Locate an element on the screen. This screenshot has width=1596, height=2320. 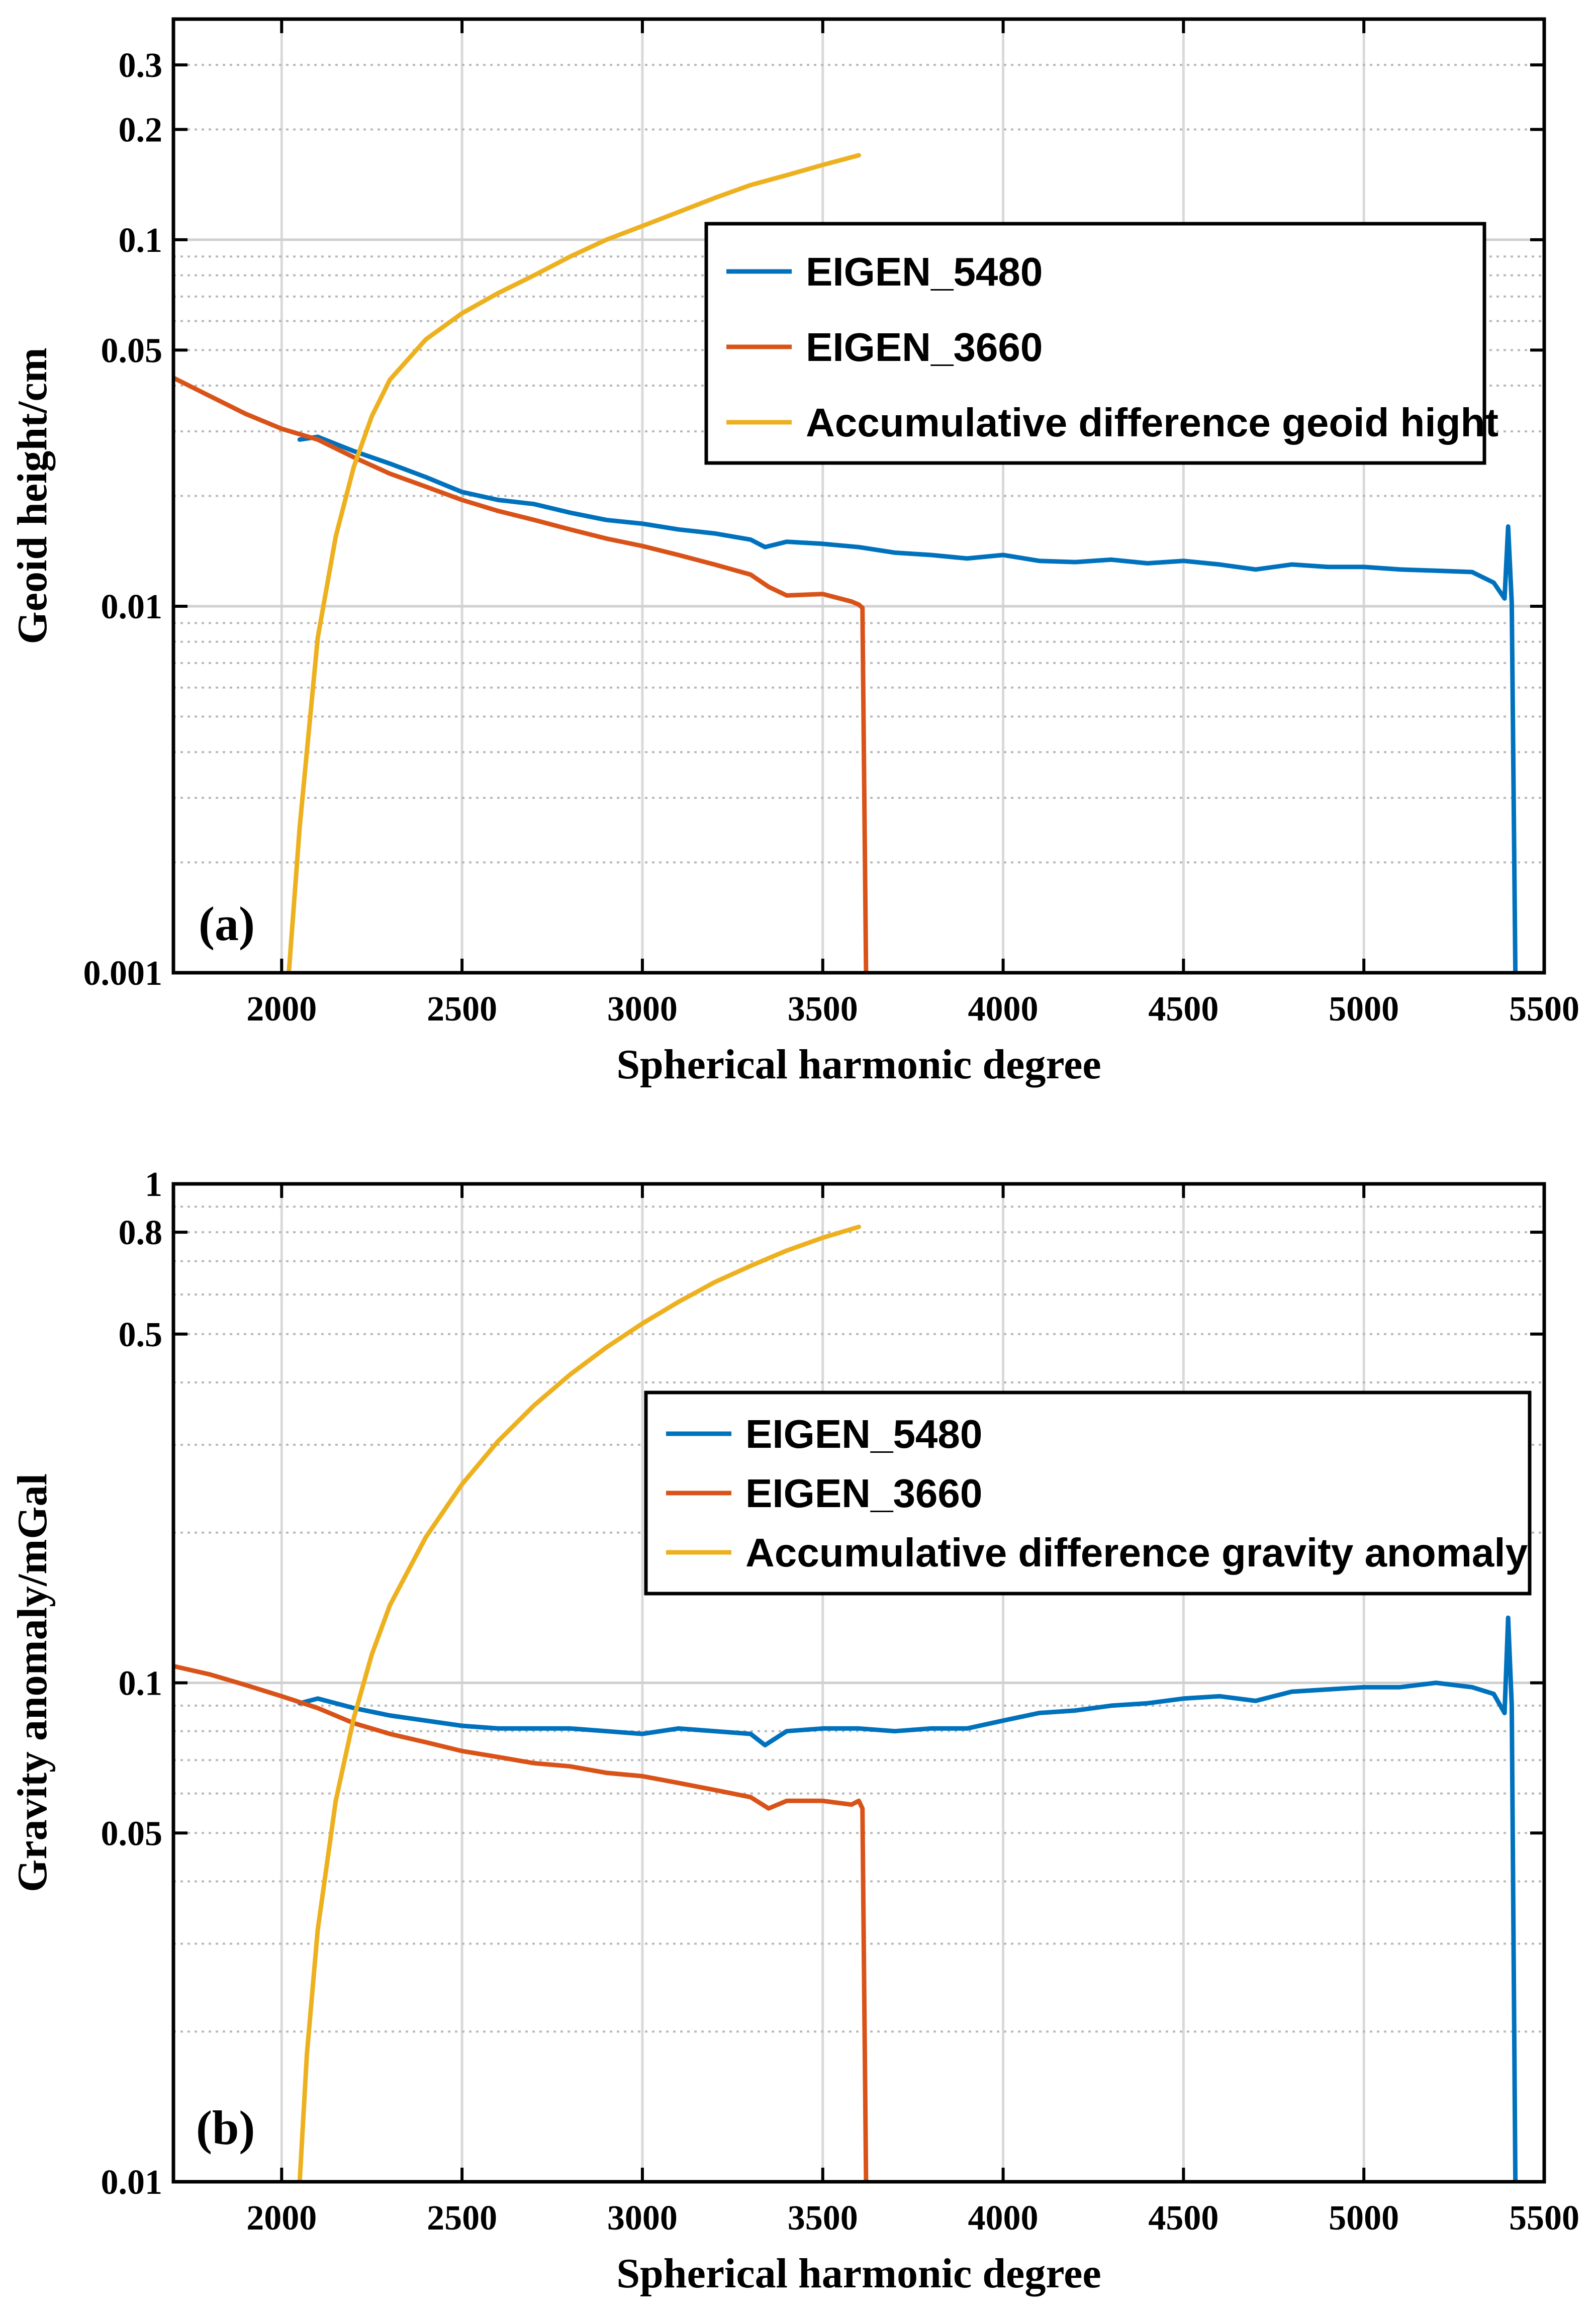
y-tick-label: 0.8 is located at coordinates (141, 1233).